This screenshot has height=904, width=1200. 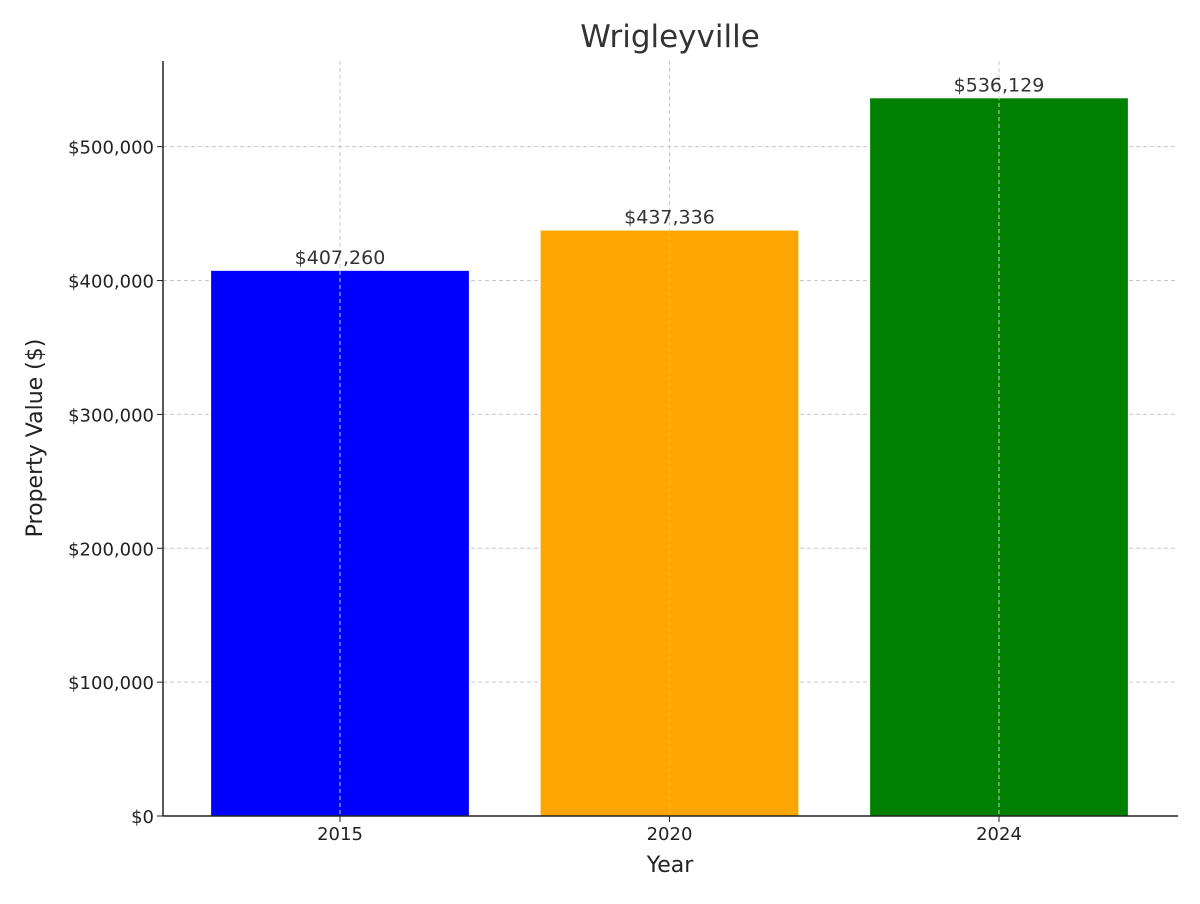 I want to click on bar-value-label: $437,336, so click(x=669, y=218).